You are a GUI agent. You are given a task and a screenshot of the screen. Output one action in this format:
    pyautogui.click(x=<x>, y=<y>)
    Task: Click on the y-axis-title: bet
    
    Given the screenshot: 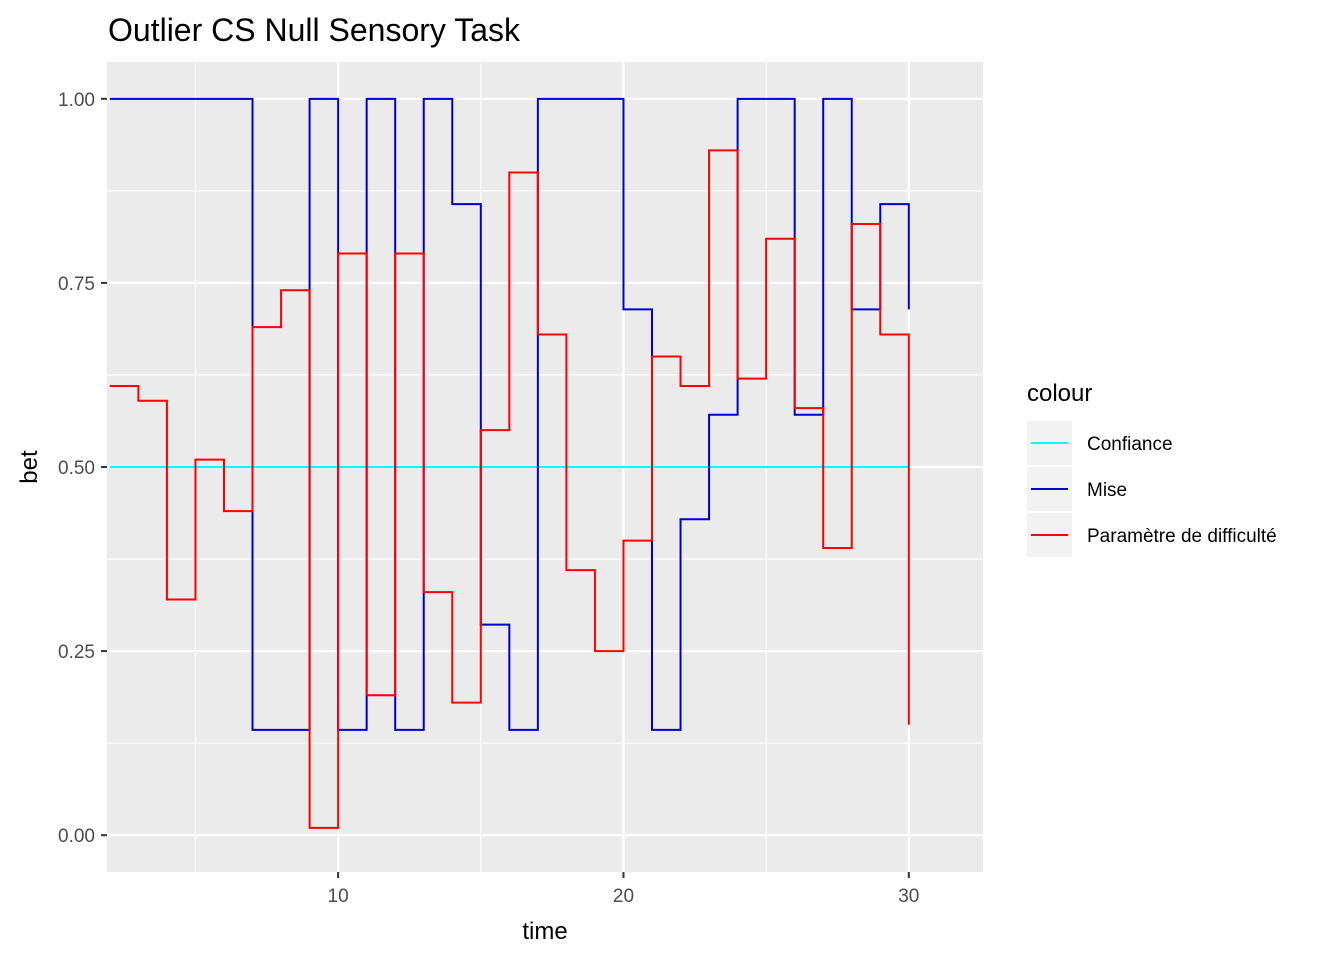 What is the action you would take?
    pyautogui.click(x=29, y=467)
    